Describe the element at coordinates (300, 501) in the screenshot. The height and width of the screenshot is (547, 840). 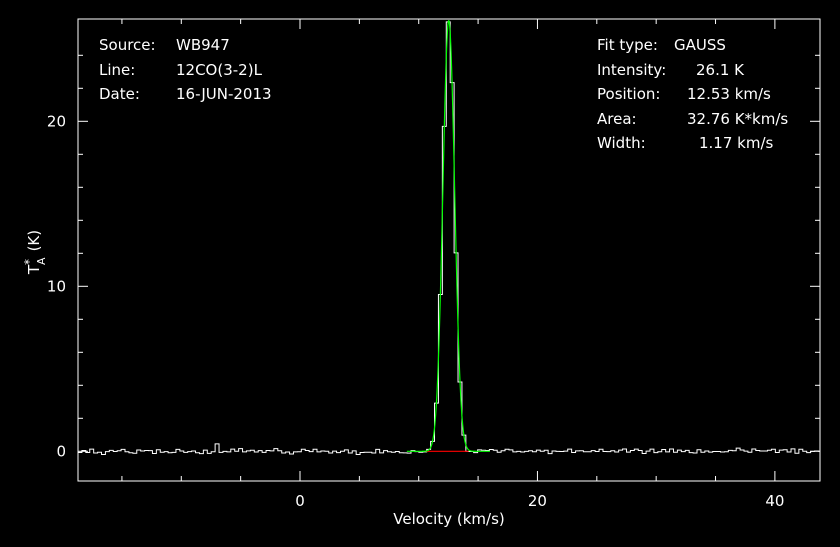
I see `x-tick-label: 0` at that location.